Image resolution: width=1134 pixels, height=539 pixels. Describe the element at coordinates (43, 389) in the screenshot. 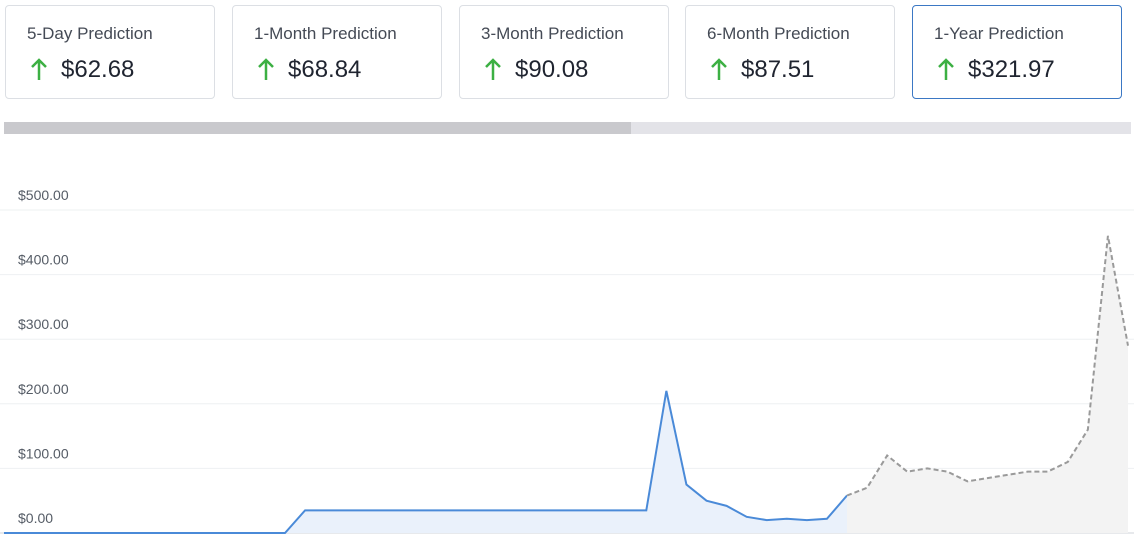

I see `y-tick-label: $200.00` at that location.